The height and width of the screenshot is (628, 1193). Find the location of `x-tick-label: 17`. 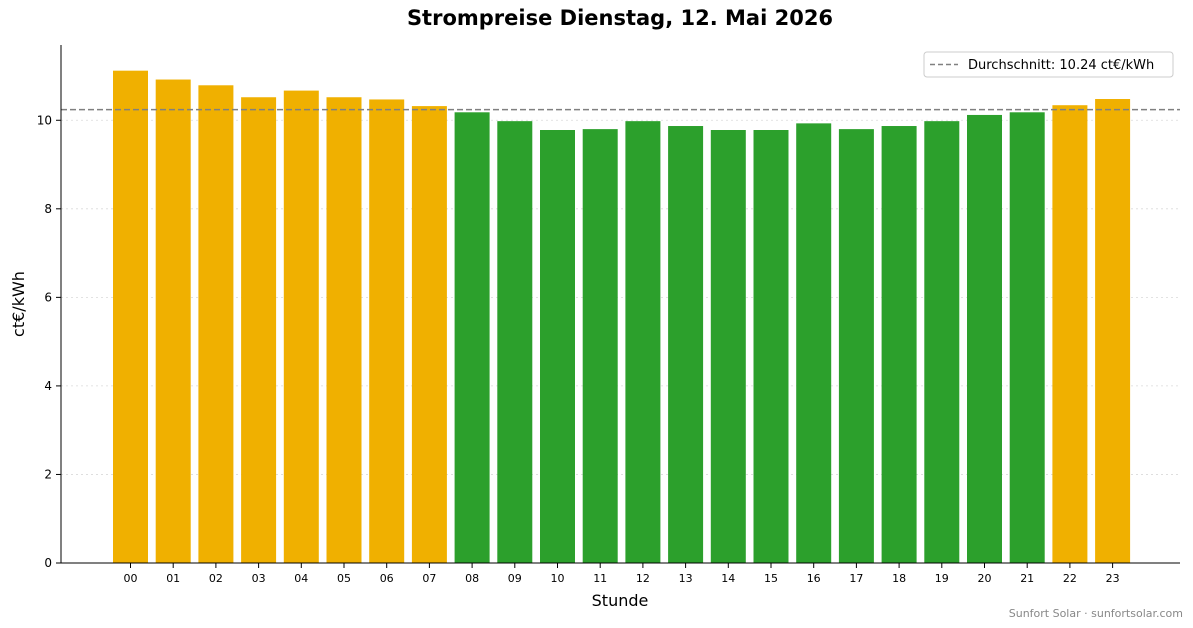

x-tick-label: 17 is located at coordinates (856, 578).